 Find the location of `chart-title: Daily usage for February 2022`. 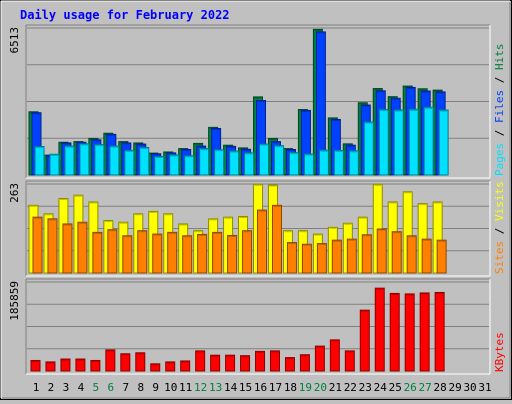

chart-title: Daily usage for February 2022 is located at coordinates (125, 15).